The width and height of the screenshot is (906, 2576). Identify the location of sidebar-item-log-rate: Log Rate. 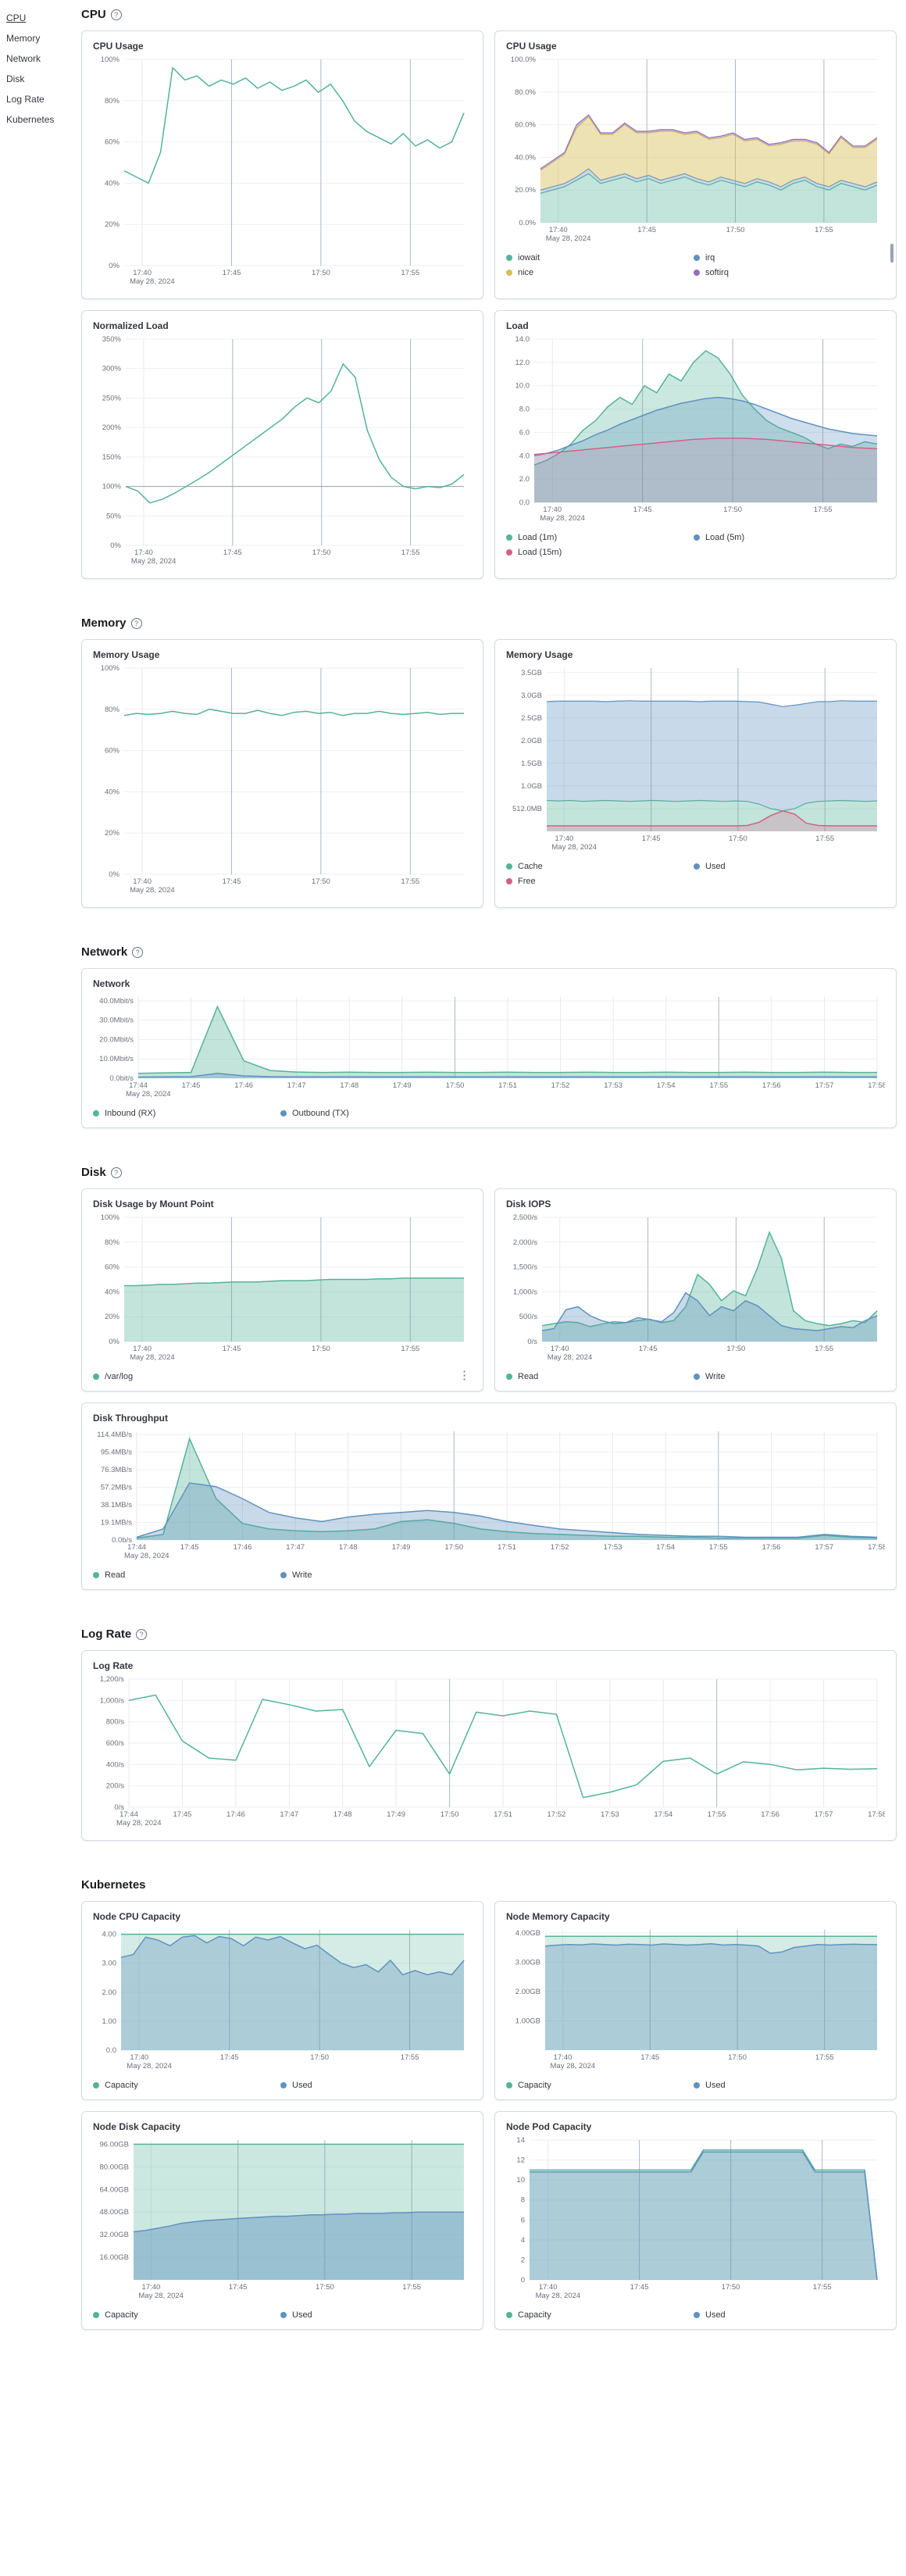
(25, 100).